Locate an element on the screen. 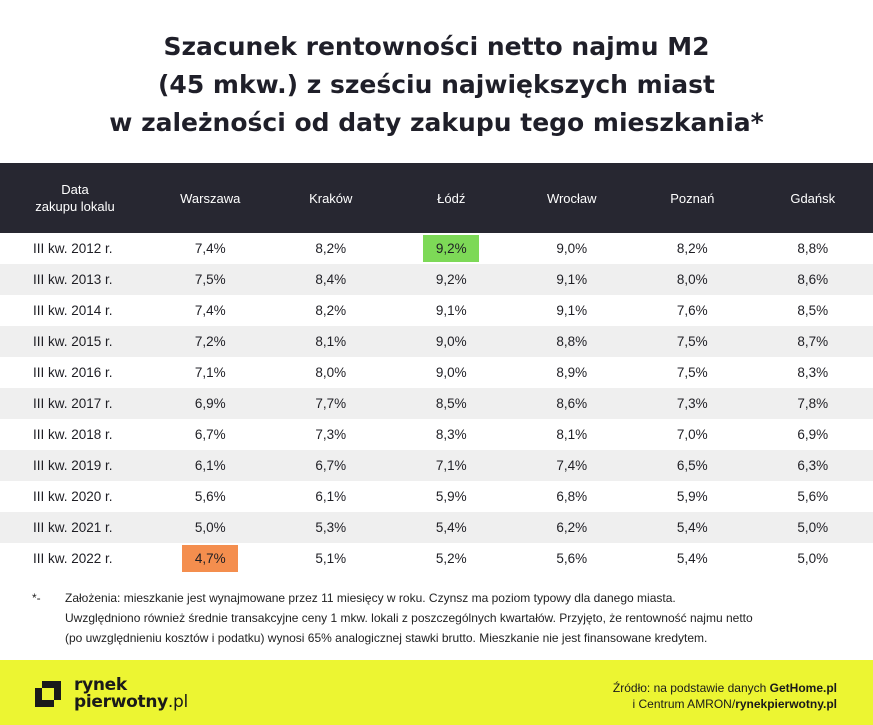 The width and height of the screenshot is (873, 725). brand-logo: rynek pierwotny.pl is located at coordinates (110, 694).